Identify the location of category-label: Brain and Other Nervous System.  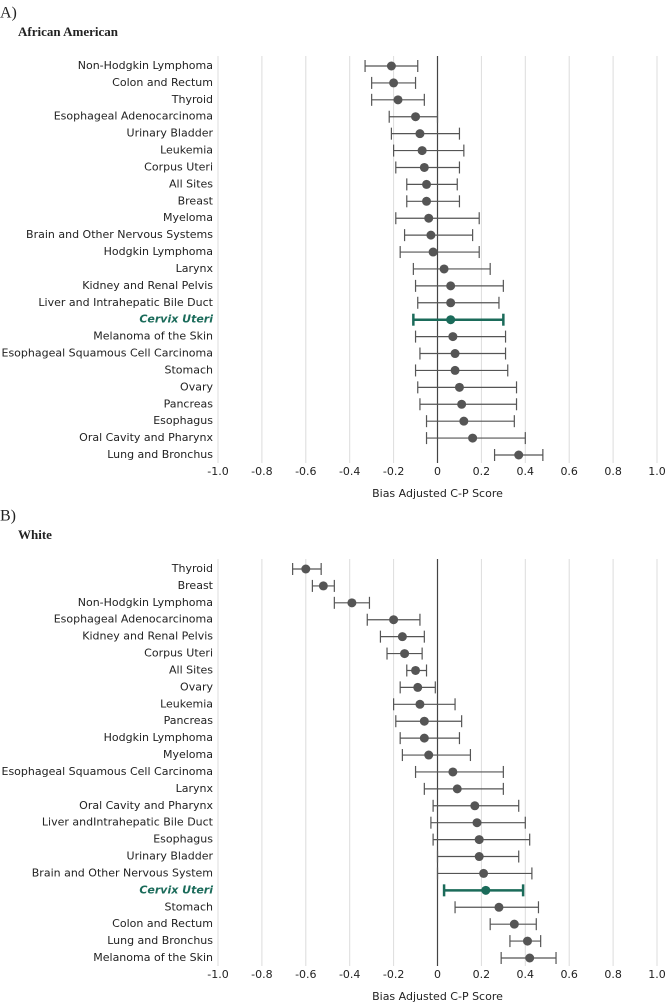
(122, 872).